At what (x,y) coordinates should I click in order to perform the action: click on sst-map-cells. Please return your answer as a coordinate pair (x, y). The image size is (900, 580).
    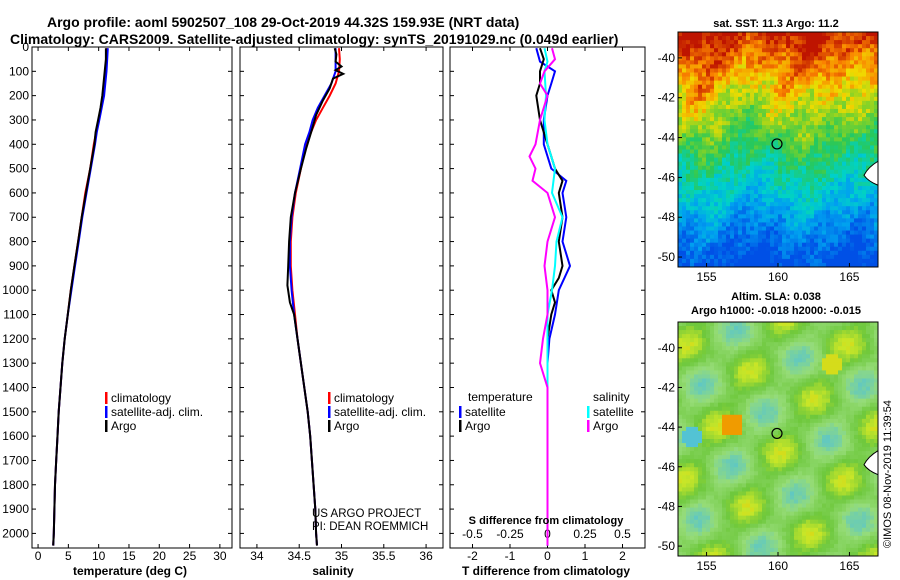
    Looking at the image, I should click on (778, 150).